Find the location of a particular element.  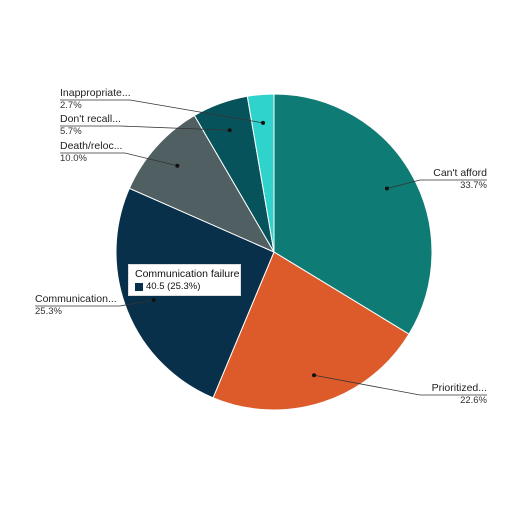

slice-percent-0: 33.7% is located at coordinates (473, 185).